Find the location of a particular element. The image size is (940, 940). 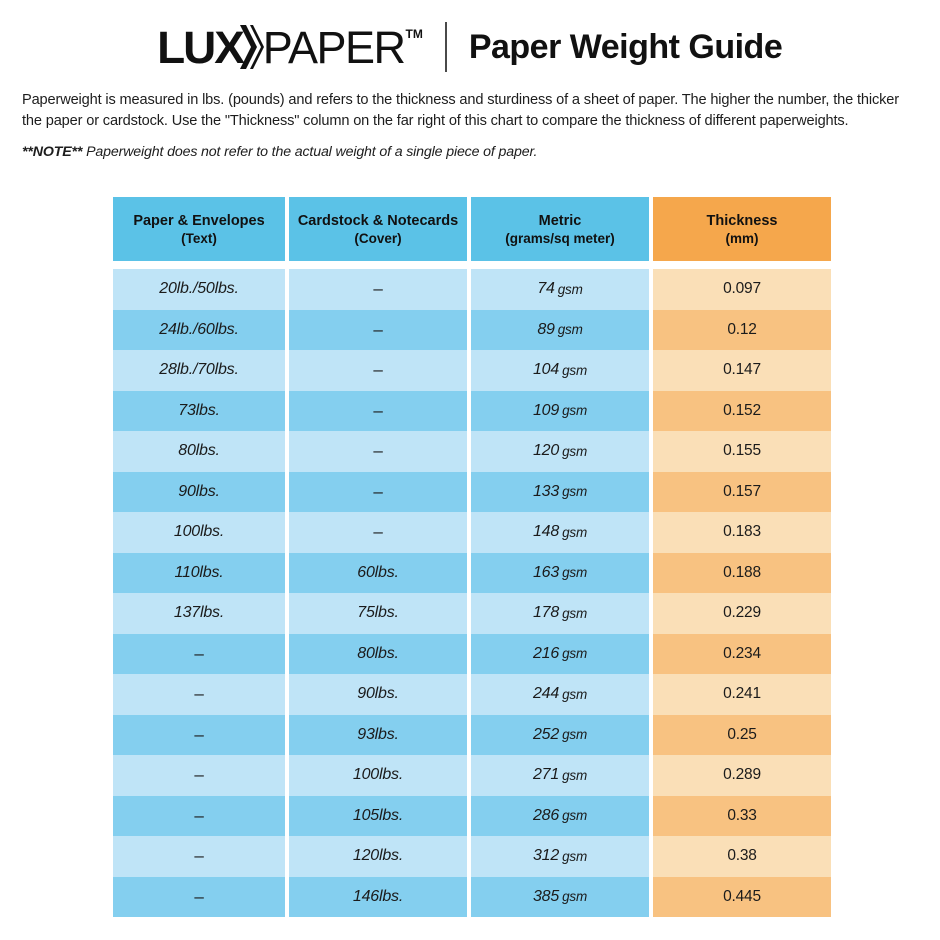

table-row: 24lb./60lbs. –89 gsm 0.12 is located at coordinates (472, 329).